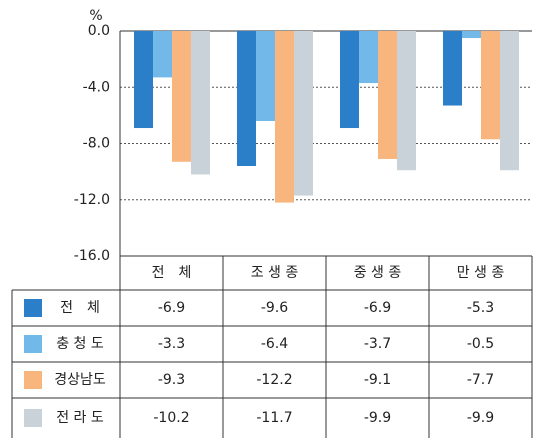  I want to click on table-value: -12.2, so click(274, 380).